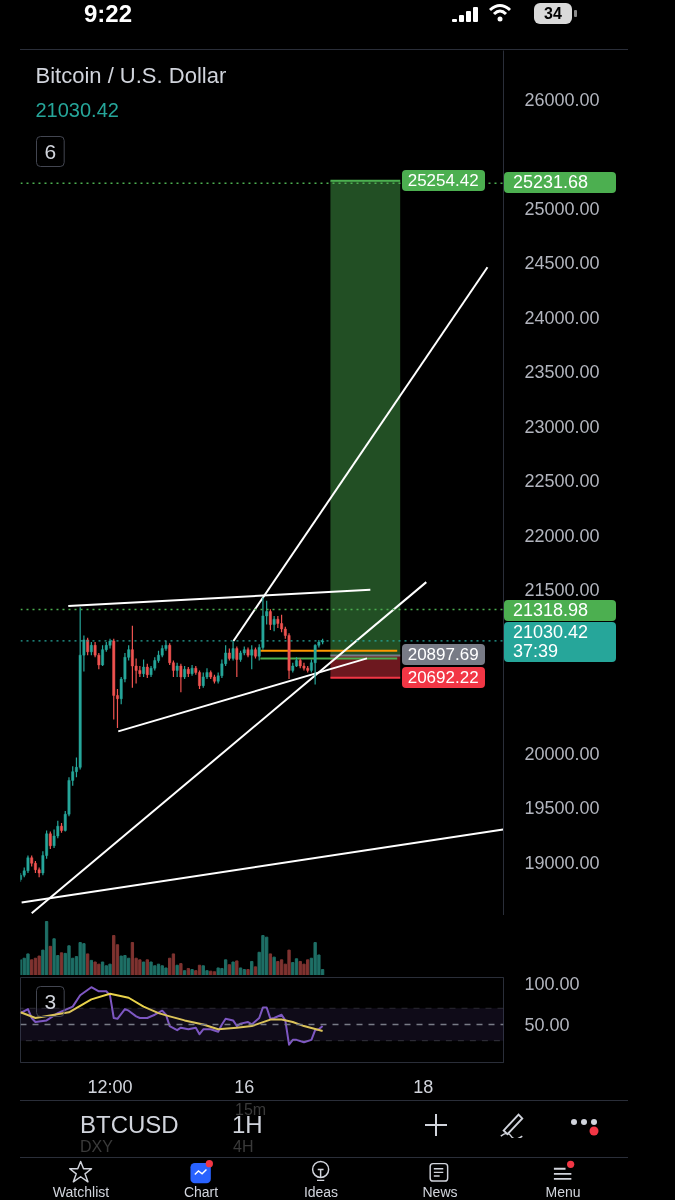 The height and width of the screenshot is (1200, 675). I want to click on y-tick-label: 19500.00, so click(562, 808).